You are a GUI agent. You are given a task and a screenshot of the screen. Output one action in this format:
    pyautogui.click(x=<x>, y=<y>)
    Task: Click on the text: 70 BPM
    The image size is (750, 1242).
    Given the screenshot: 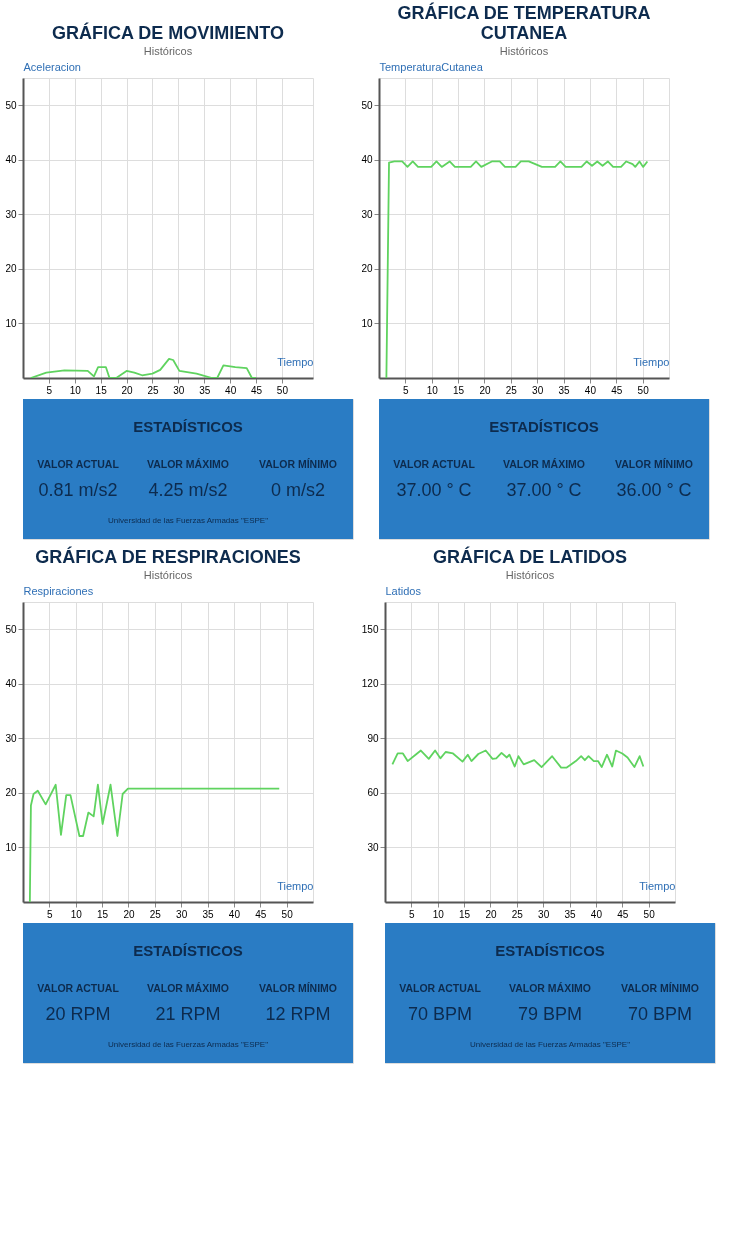 What is the action you would take?
    pyautogui.click(x=660, y=1014)
    